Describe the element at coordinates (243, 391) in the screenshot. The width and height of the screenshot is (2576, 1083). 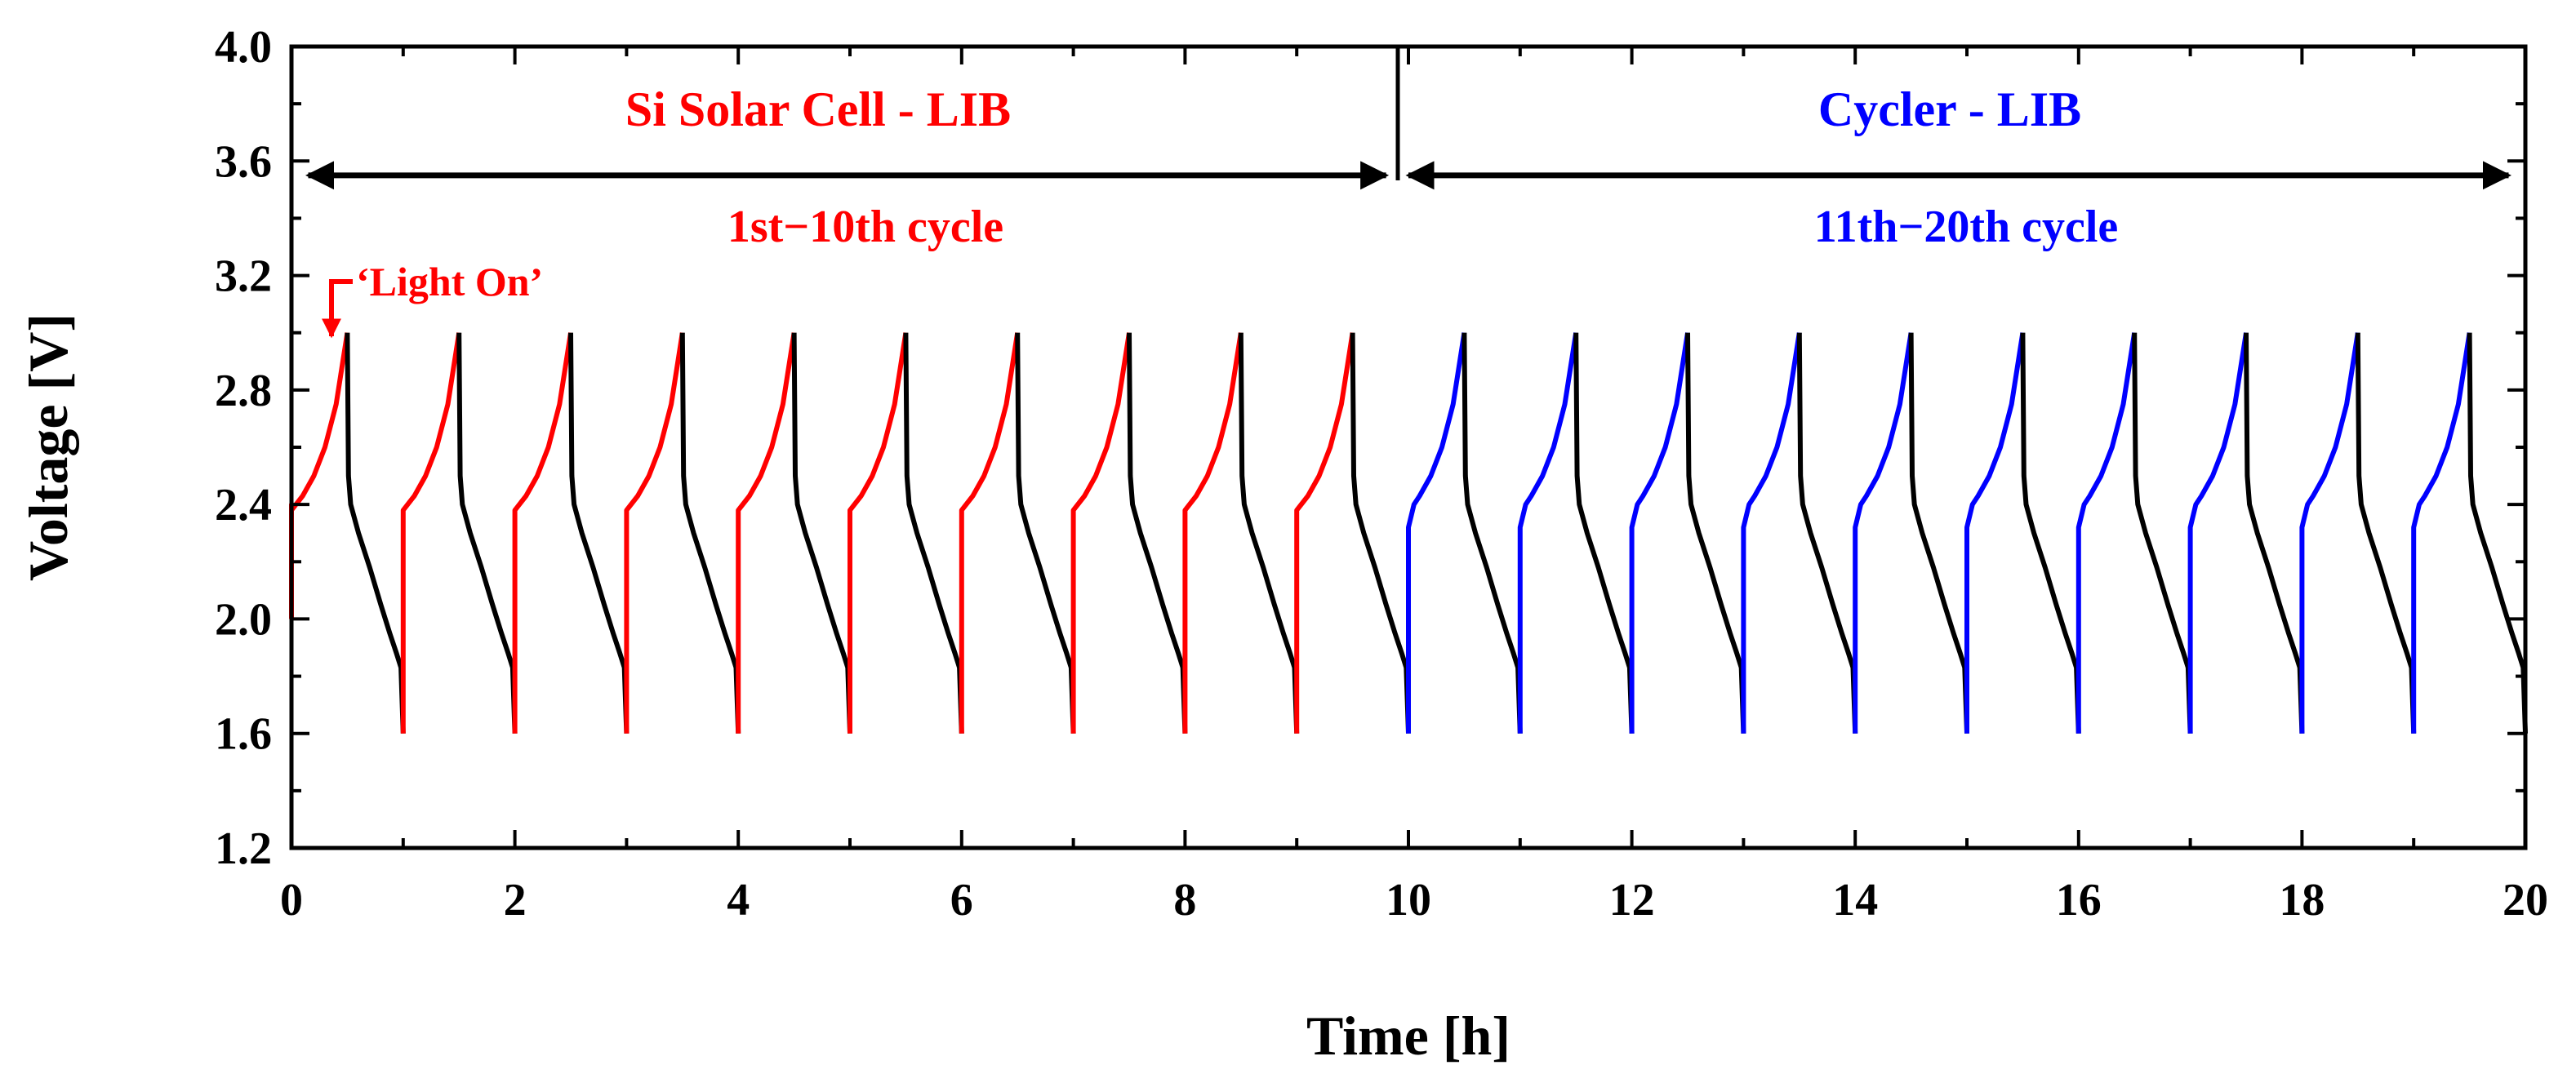
I see `y-tick-label: 2.8` at that location.